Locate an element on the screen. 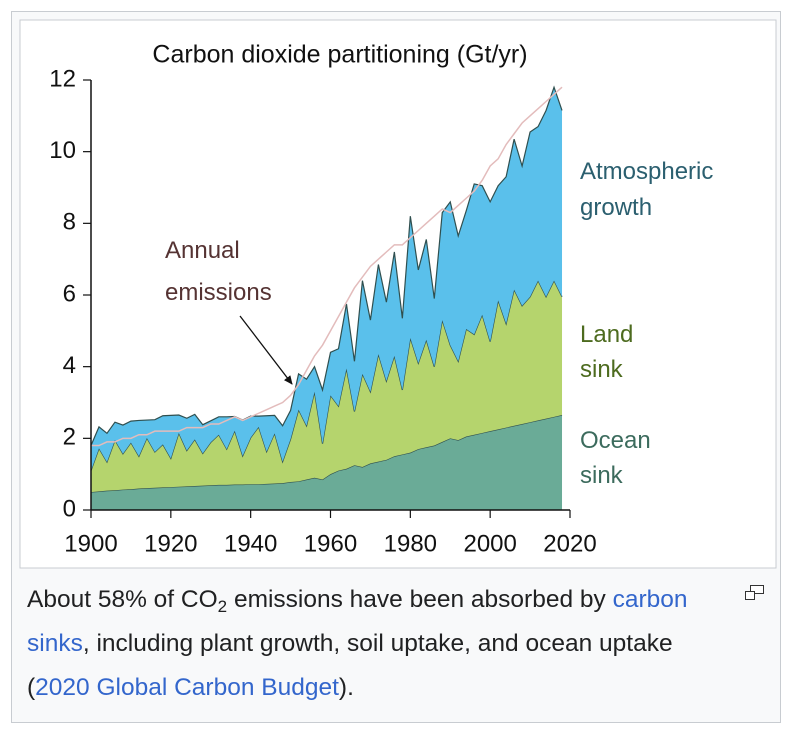  area is located at coordinates (327, 462).